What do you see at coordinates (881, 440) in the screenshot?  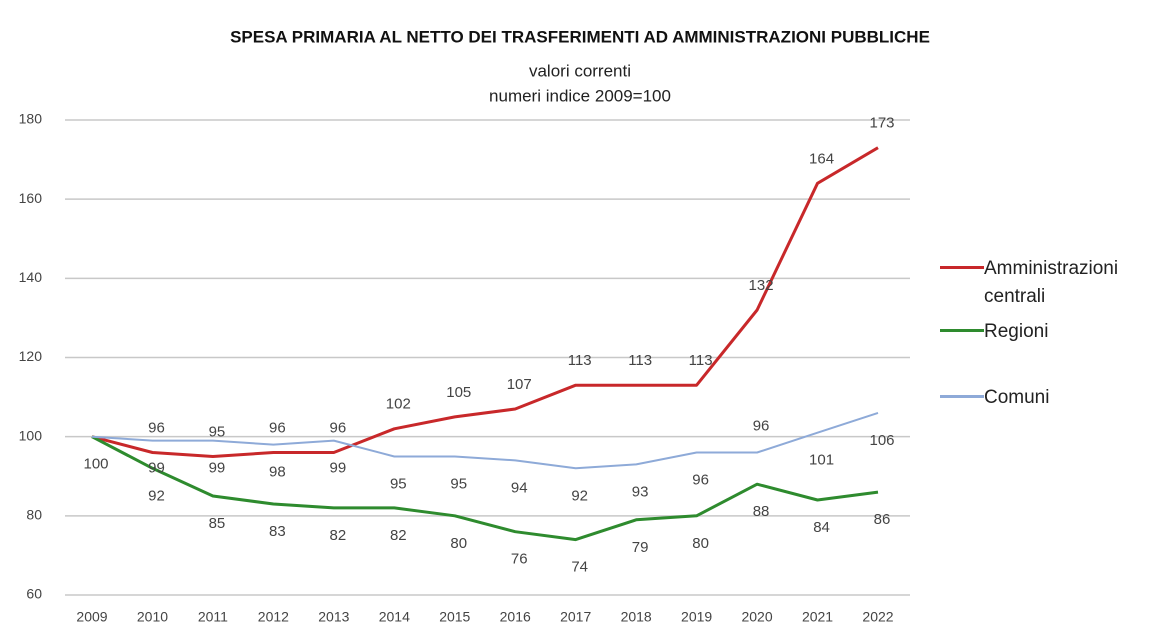 I see `data-label: 106` at bounding box center [881, 440].